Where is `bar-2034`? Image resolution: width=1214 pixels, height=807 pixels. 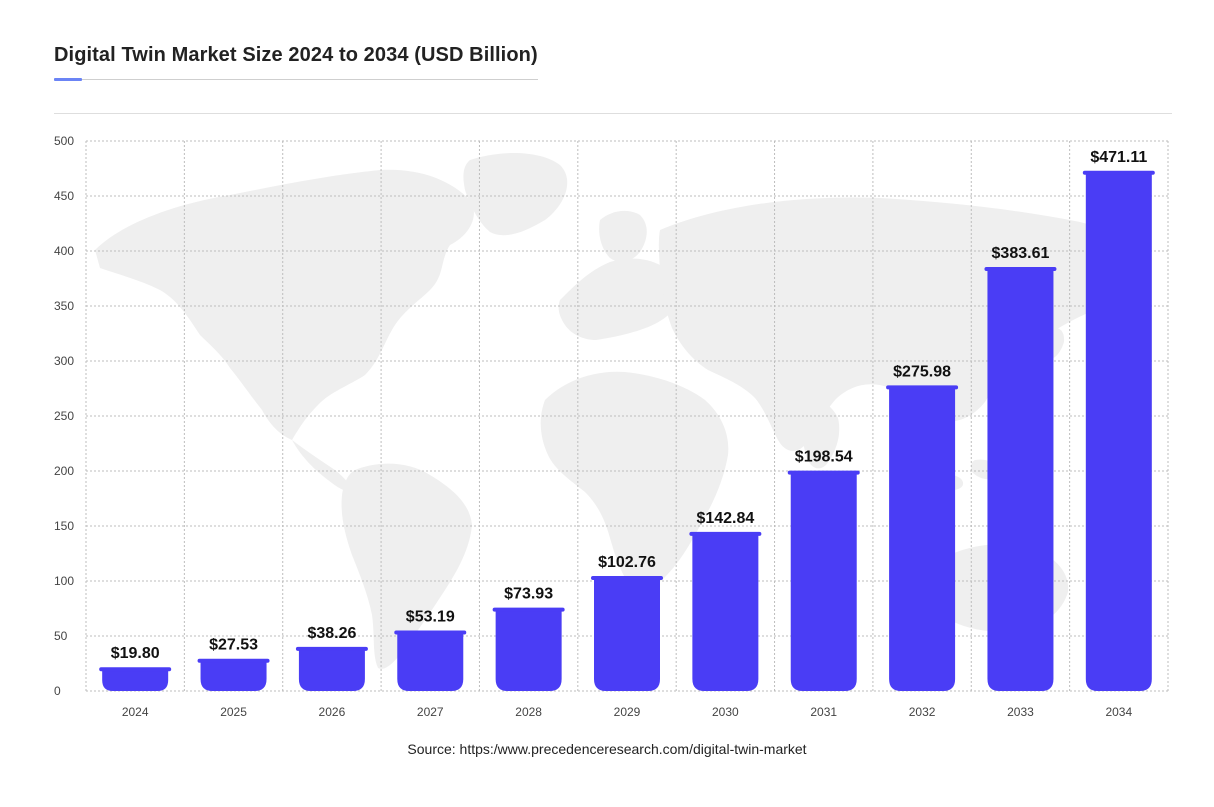
bar-2034 is located at coordinates (1118, 432).